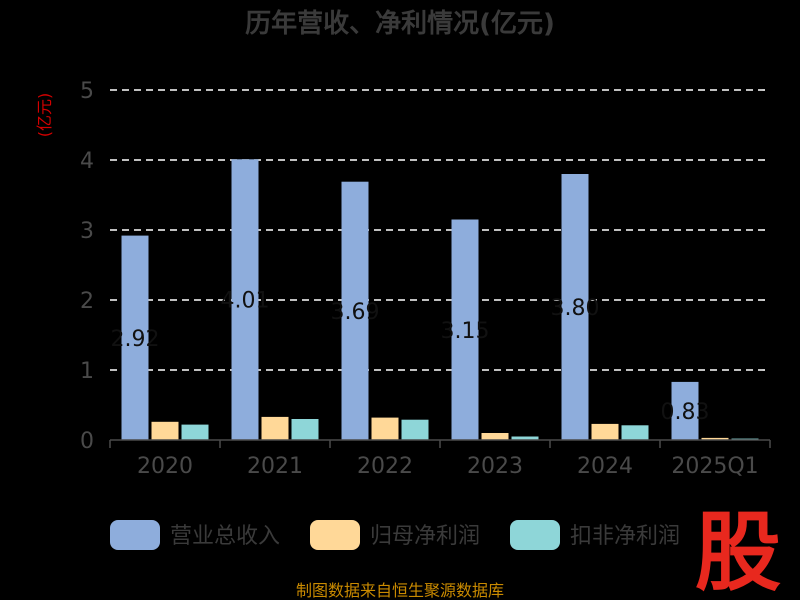 The image size is (800, 600). I want to click on legend-label: 归母净利润, so click(425, 536).